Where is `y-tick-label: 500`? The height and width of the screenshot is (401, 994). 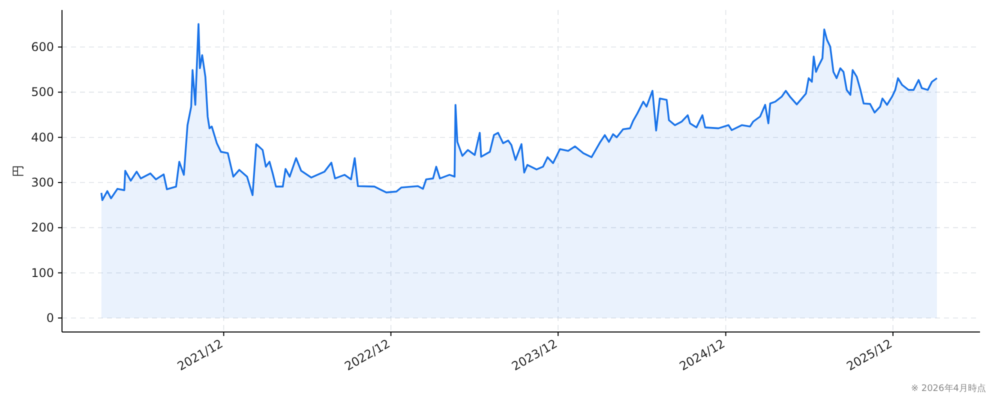 y-tick-label: 500 is located at coordinates (42, 92).